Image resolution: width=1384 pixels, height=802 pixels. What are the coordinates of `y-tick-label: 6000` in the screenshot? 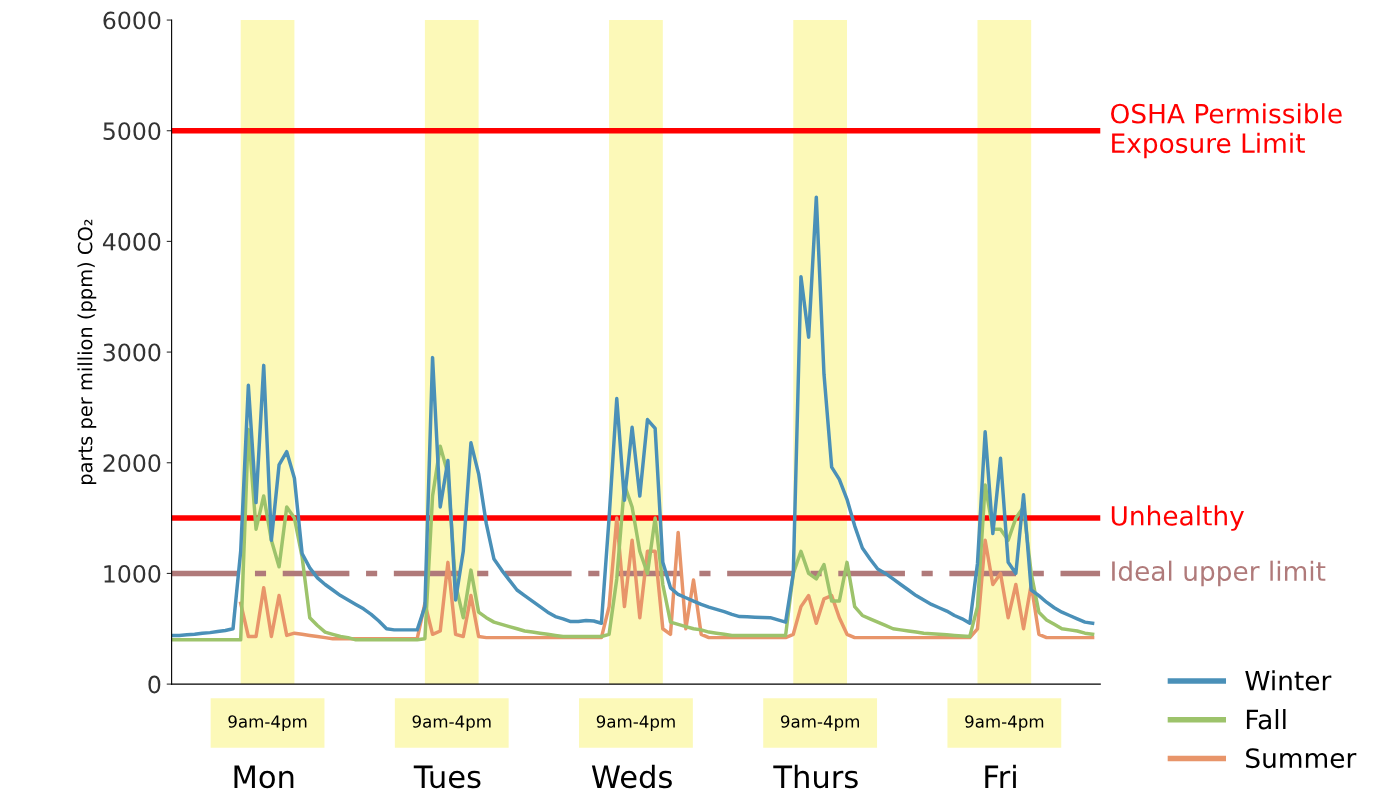 It's located at (132, 20).